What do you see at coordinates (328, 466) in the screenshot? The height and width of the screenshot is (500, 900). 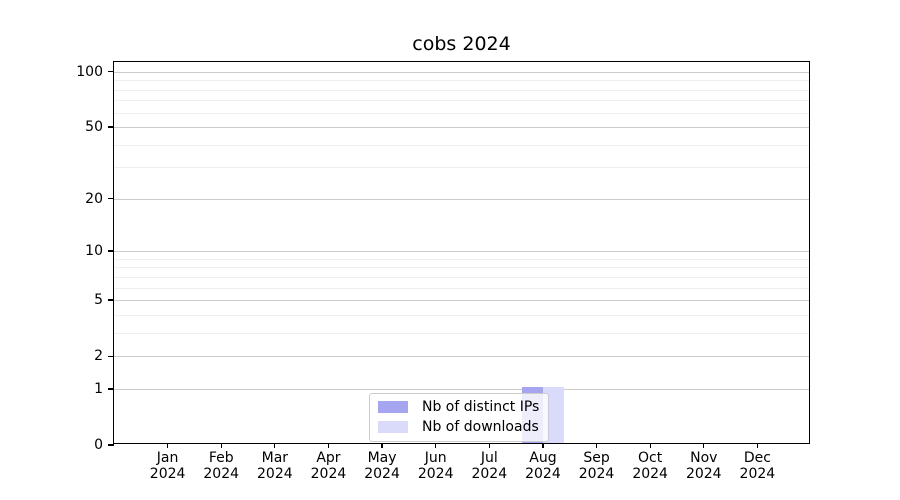 I see `x-tick-label: Apr 2024` at bounding box center [328, 466].